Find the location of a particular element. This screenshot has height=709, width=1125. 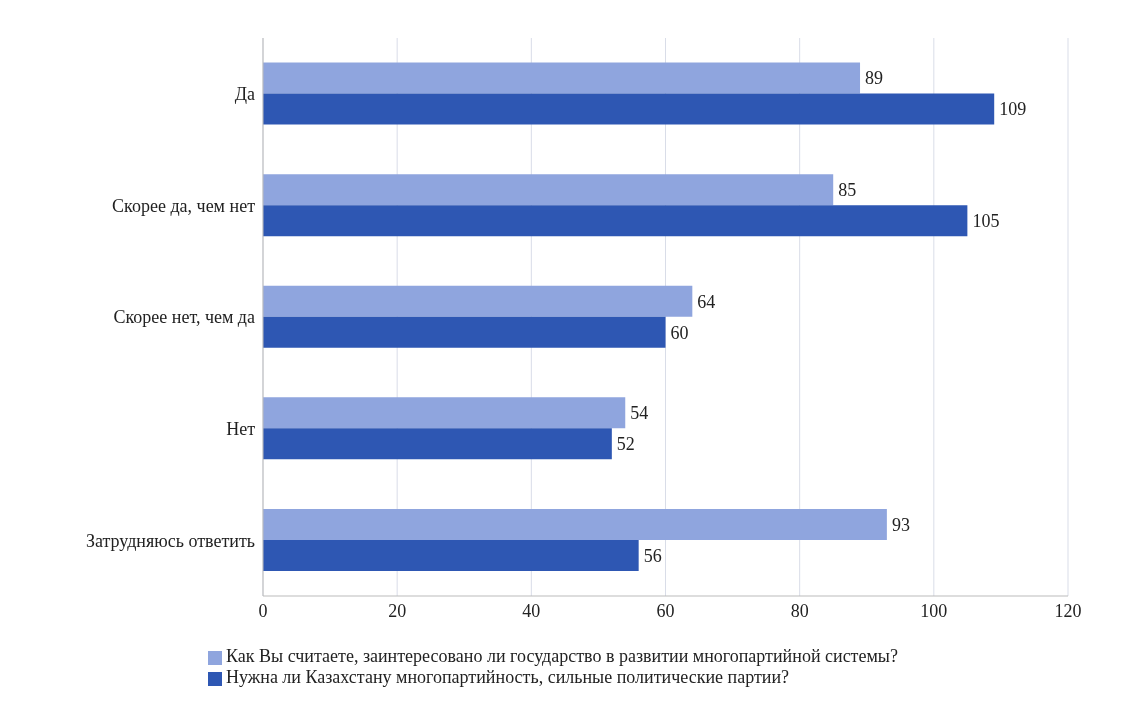

data-label: 60 is located at coordinates (679, 332).